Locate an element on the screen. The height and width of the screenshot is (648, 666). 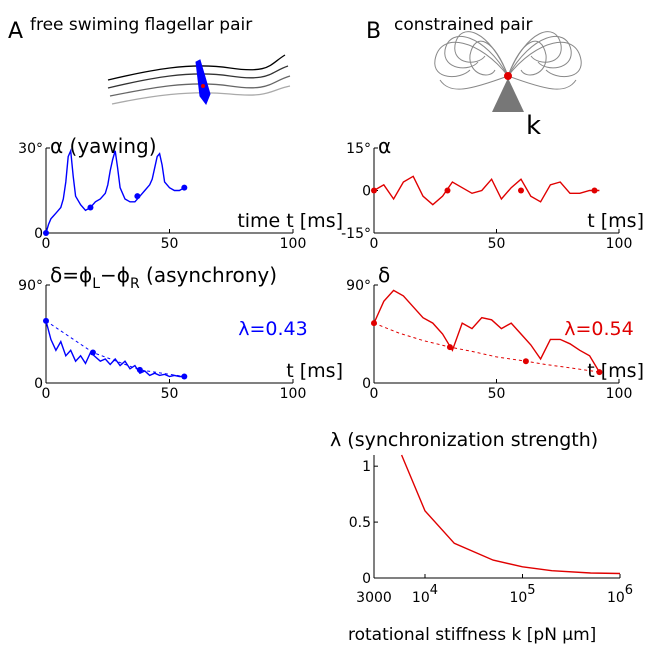
x-tick-label: 10⁶ is located at coordinates (620, 594).